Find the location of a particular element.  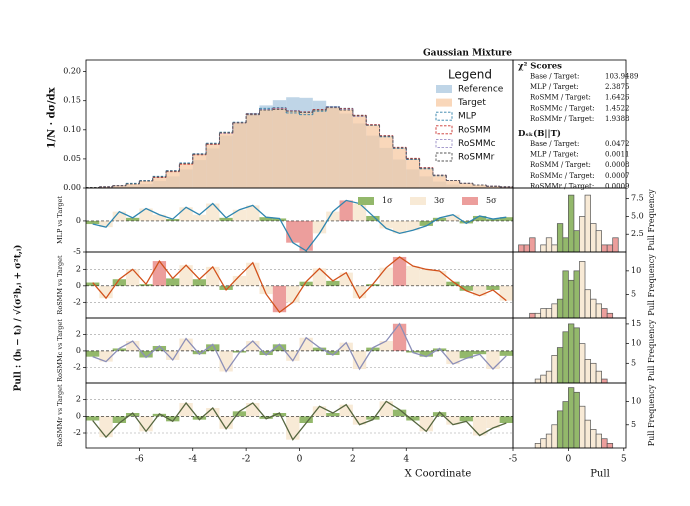

y-tick-label: 5 is located at coordinates (633, 293).